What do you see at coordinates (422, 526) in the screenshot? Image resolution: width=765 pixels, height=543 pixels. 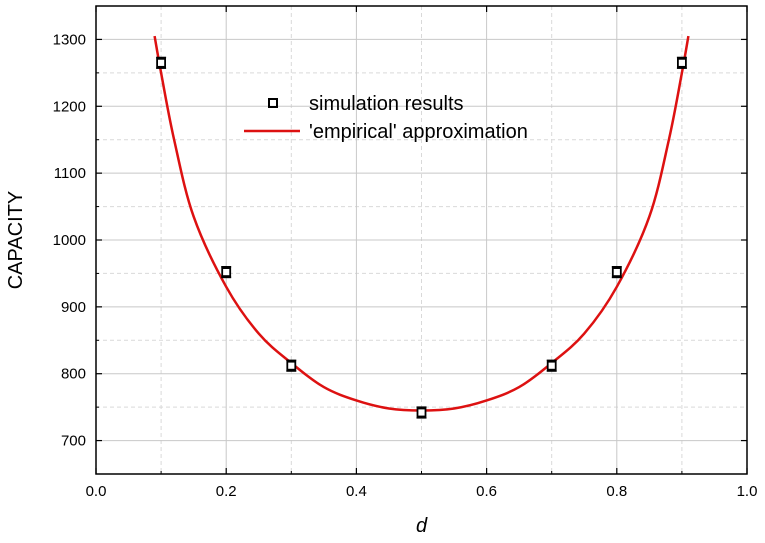 I see `x-axis-title: d` at bounding box center [422, 526].